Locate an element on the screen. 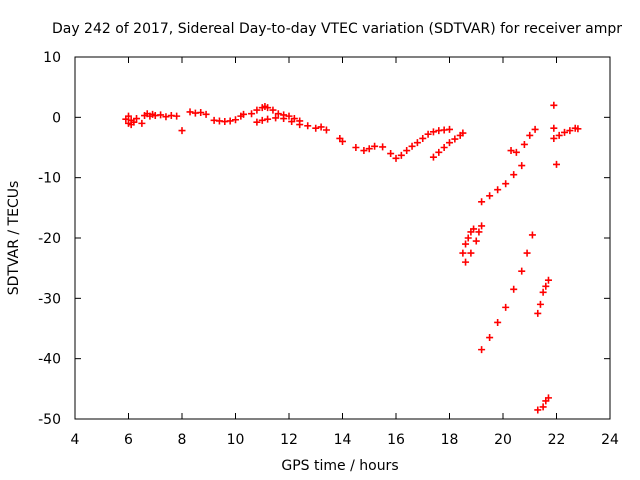 The height and width of the screenshot is (480, 640). y-tick-label: -10 is located at coordinates (49, 179).